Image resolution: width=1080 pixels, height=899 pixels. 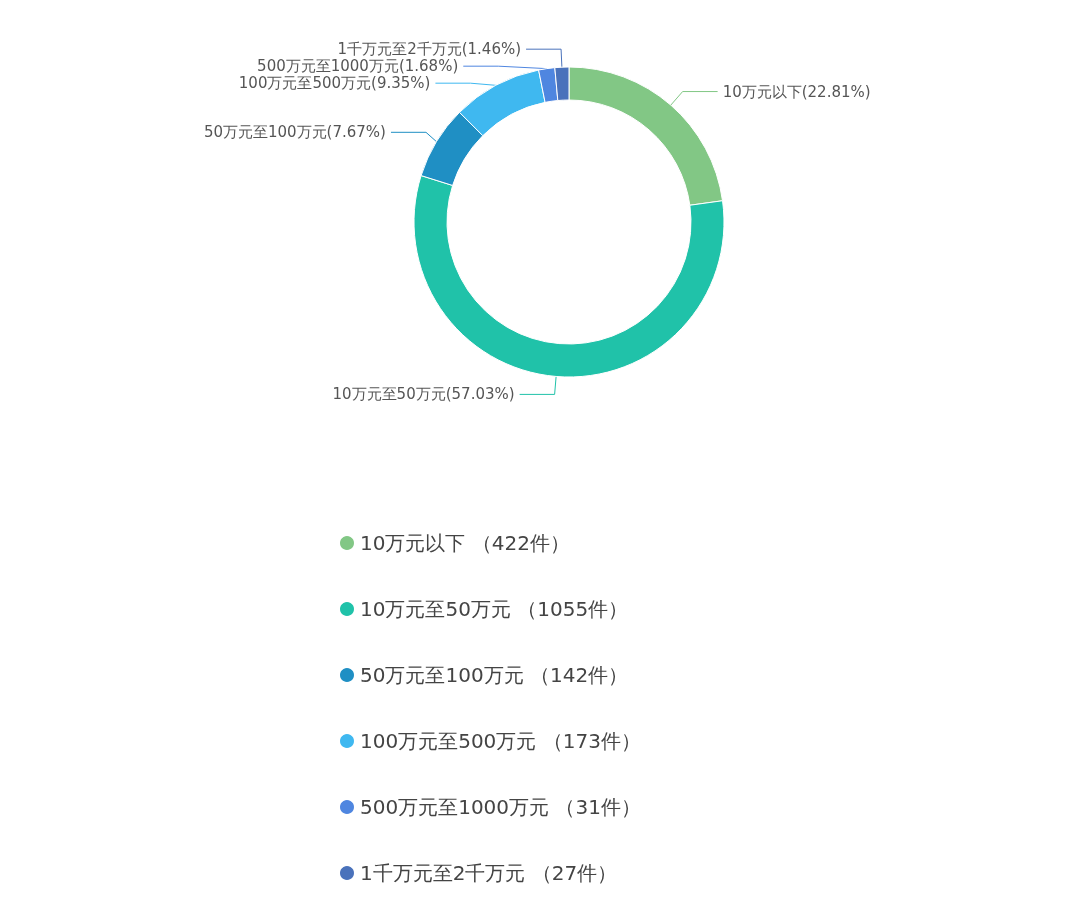 What do you see at coordinates (500, 741) in the screenshot?
I see `legend-label: 100万元至500万元 （173件）` at bounding box center [500, 741].